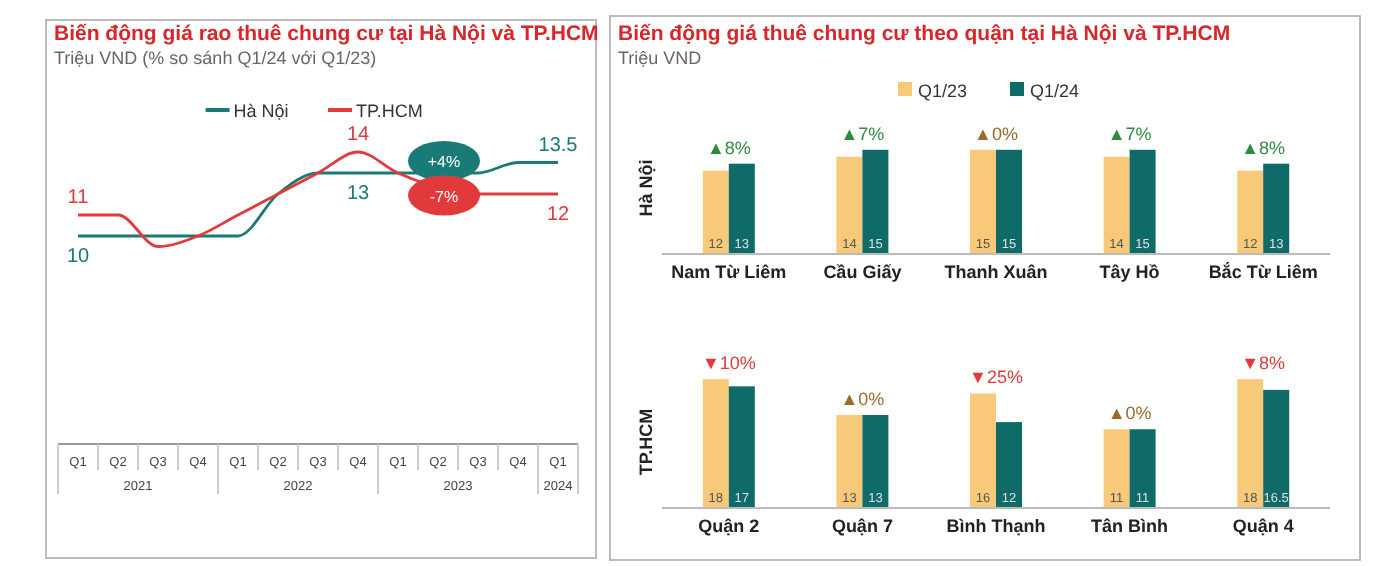 This screenshot has height=566, width=1400. I want to click on legend-label: Q1/23, so click(943, 91).